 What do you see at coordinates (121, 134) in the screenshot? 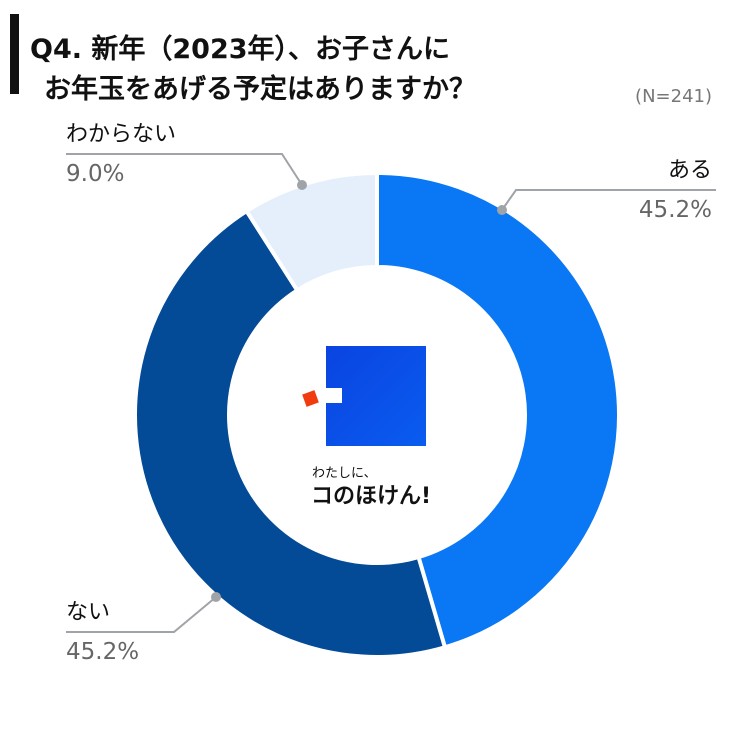
I see `label-wakaranai: わからない` at bounding box center [121, 134].